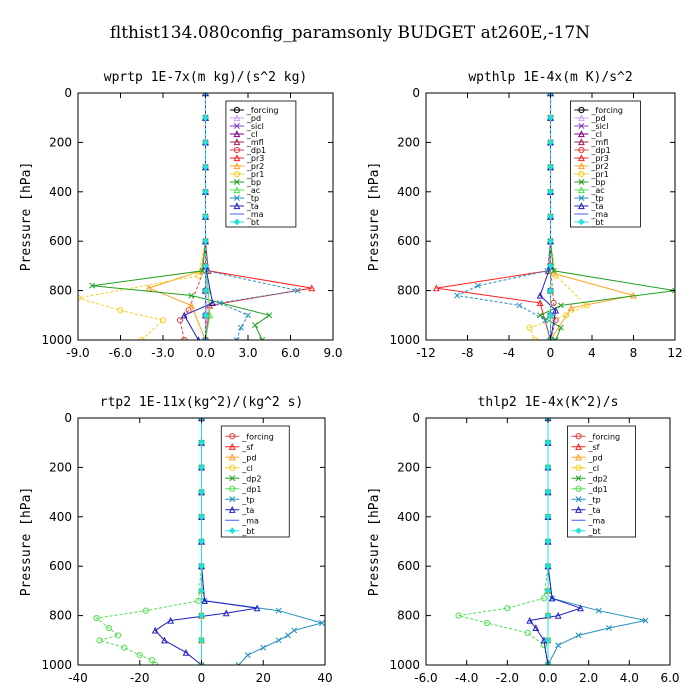 The image size is (700, 700). Describe the element at coordinates (253, 190) in the screenshot. I see `legend-entry: _ac` at that location.